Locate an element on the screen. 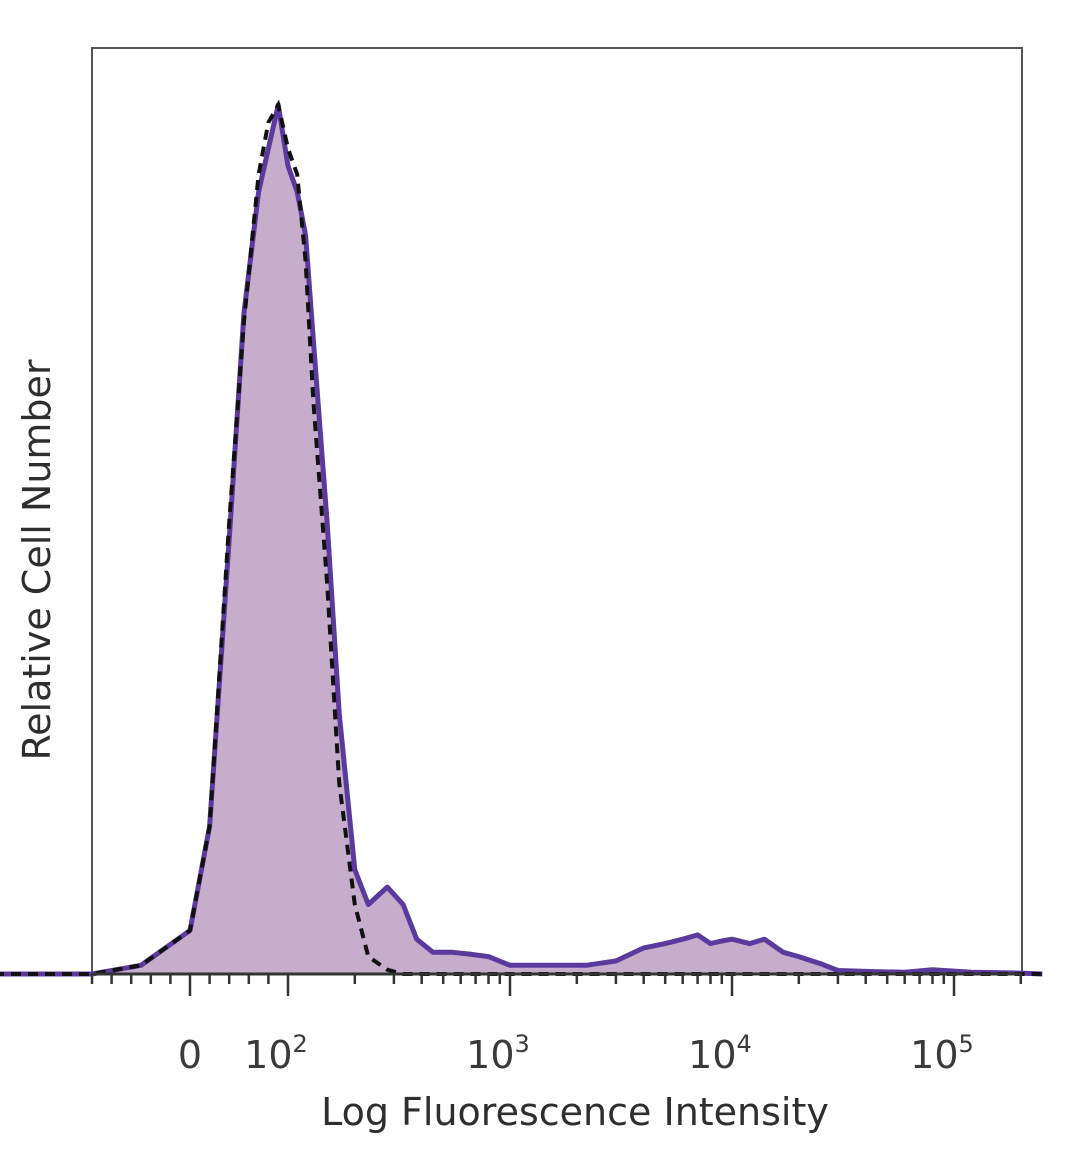 The image size is (1080, 1169). x-axis-ticks is located at coordinates (556, 985).